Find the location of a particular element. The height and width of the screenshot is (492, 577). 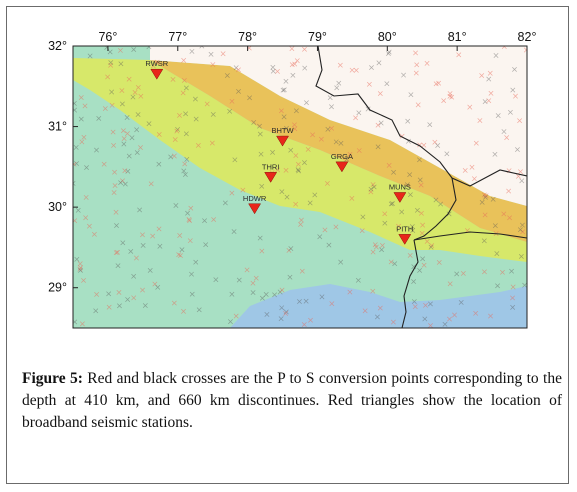

lon-tick-label: 79° is located at coordinates (317, 37).